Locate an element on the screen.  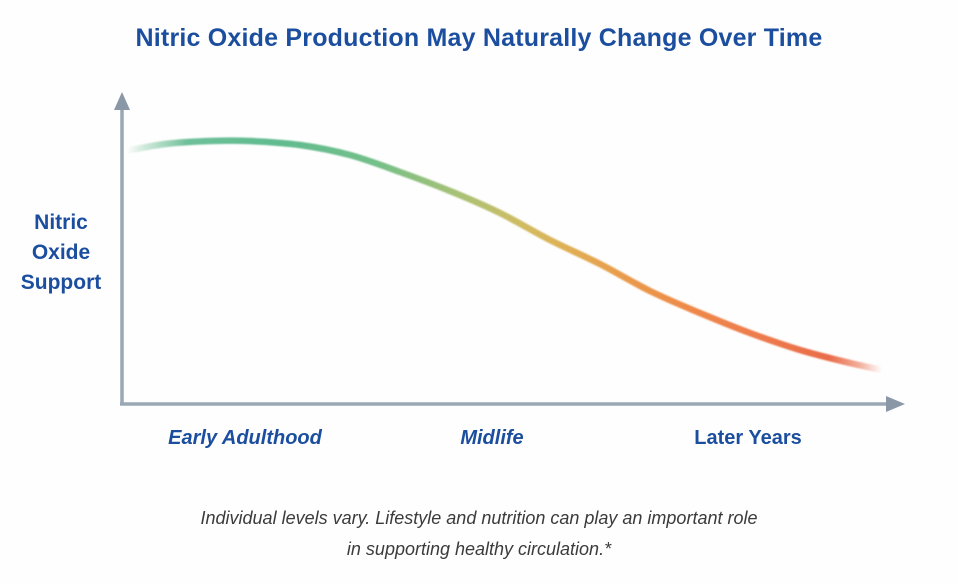
chart-title-rest: May Naturally Change Over Time is located at coordinates (621, 38).